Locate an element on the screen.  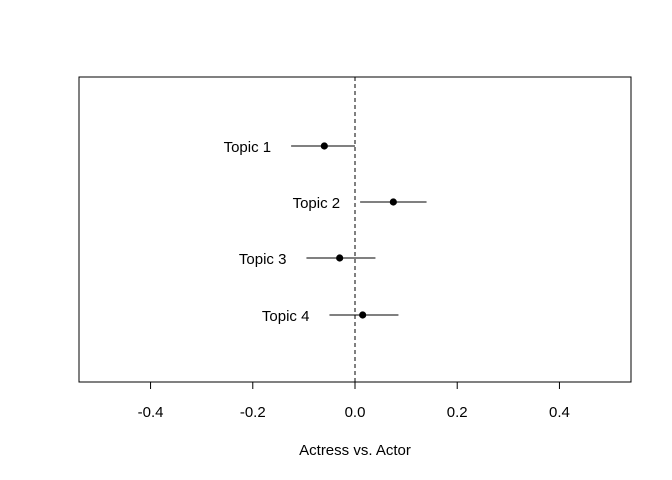
x-tick-label: -0.4 is located at coordinates (151, 412).